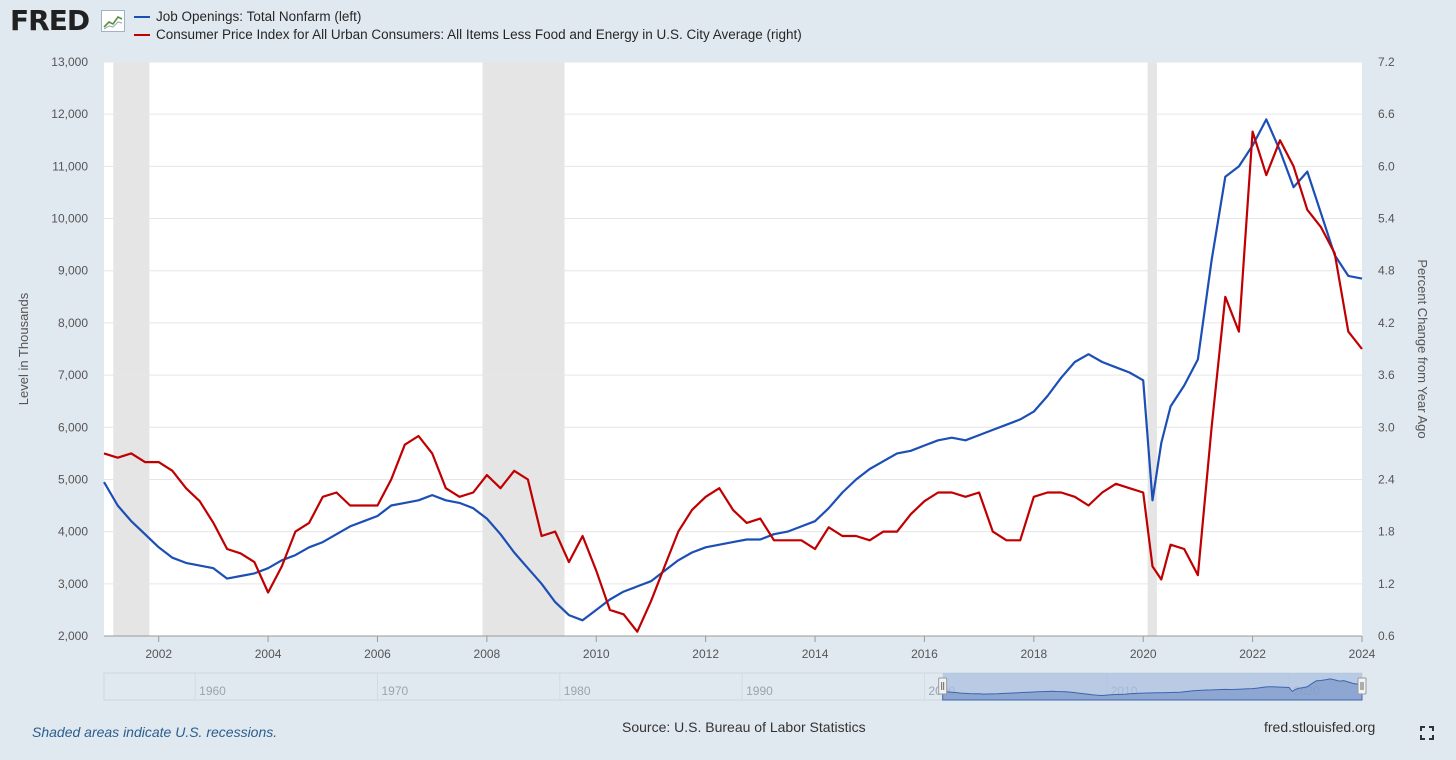 This screenshot has width=1456, height=760. What do you see at coordinates (1033, 654) in the screenshot?
I see `x-tick-label: 2018` at bounding box center [1033, 654].